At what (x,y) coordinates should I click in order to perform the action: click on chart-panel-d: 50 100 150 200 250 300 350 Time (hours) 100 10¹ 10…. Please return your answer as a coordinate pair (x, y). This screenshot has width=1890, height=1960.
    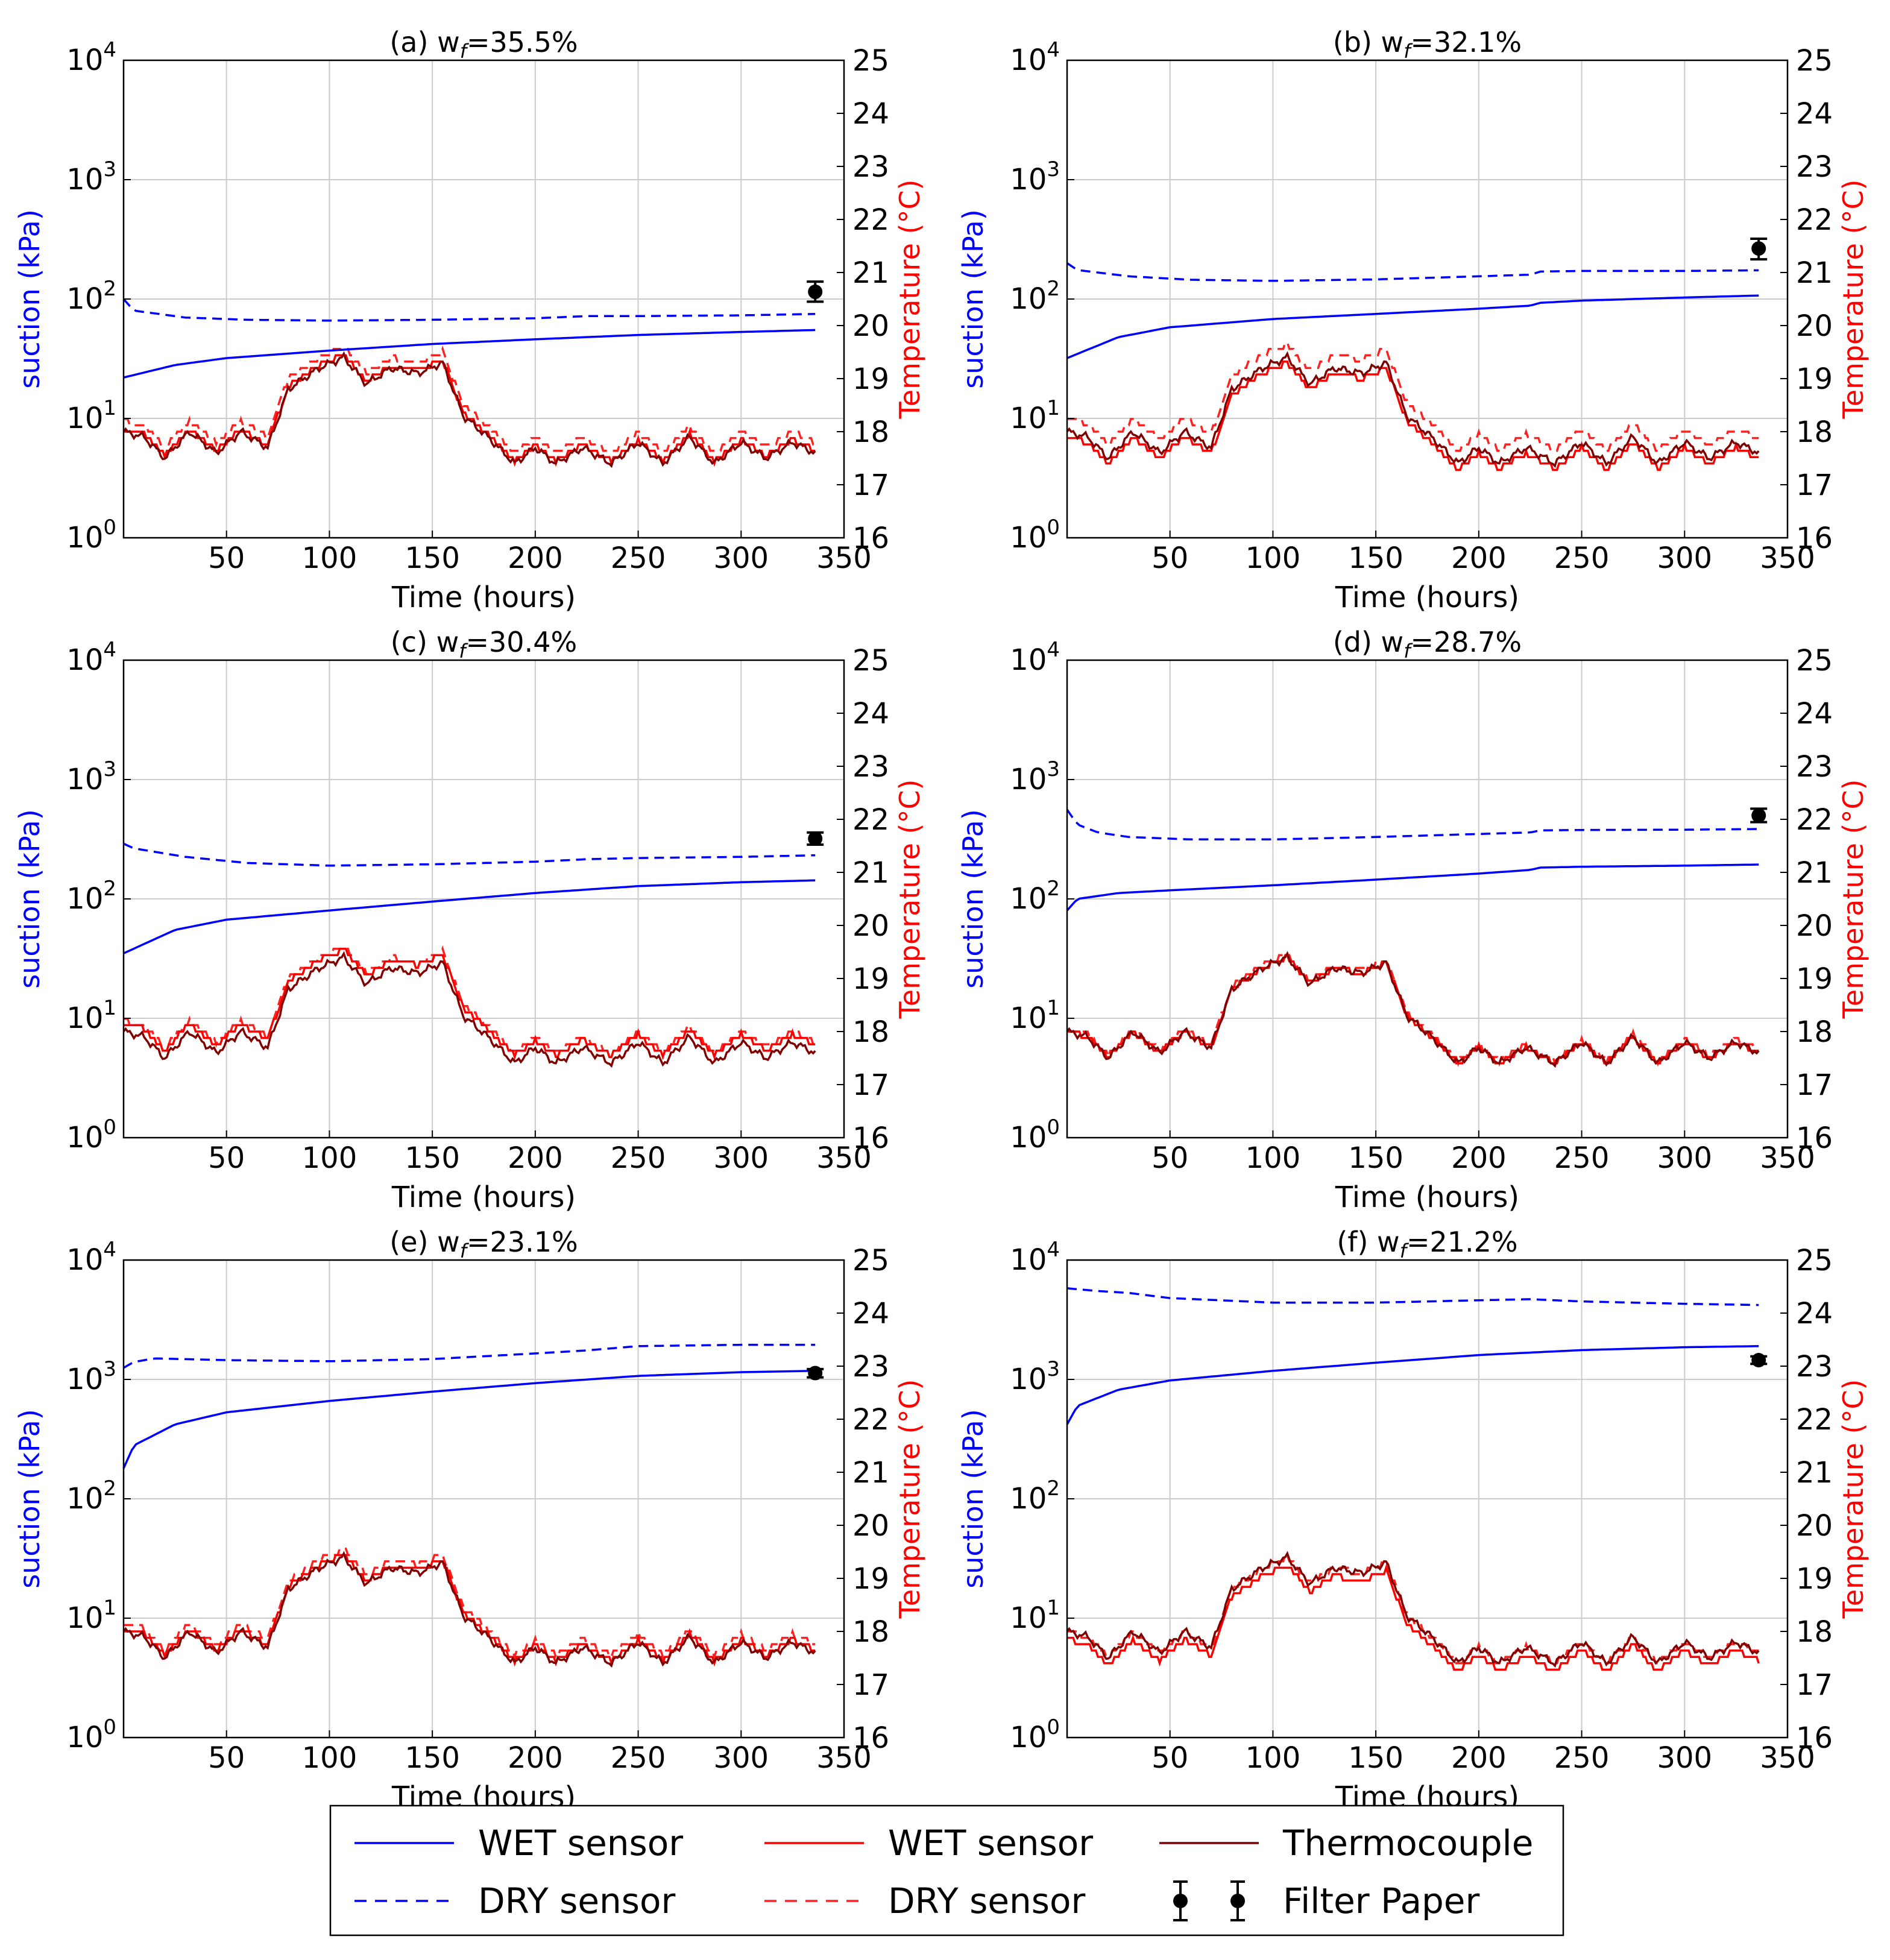
    Looking at the image, I should click on (1414, 920).